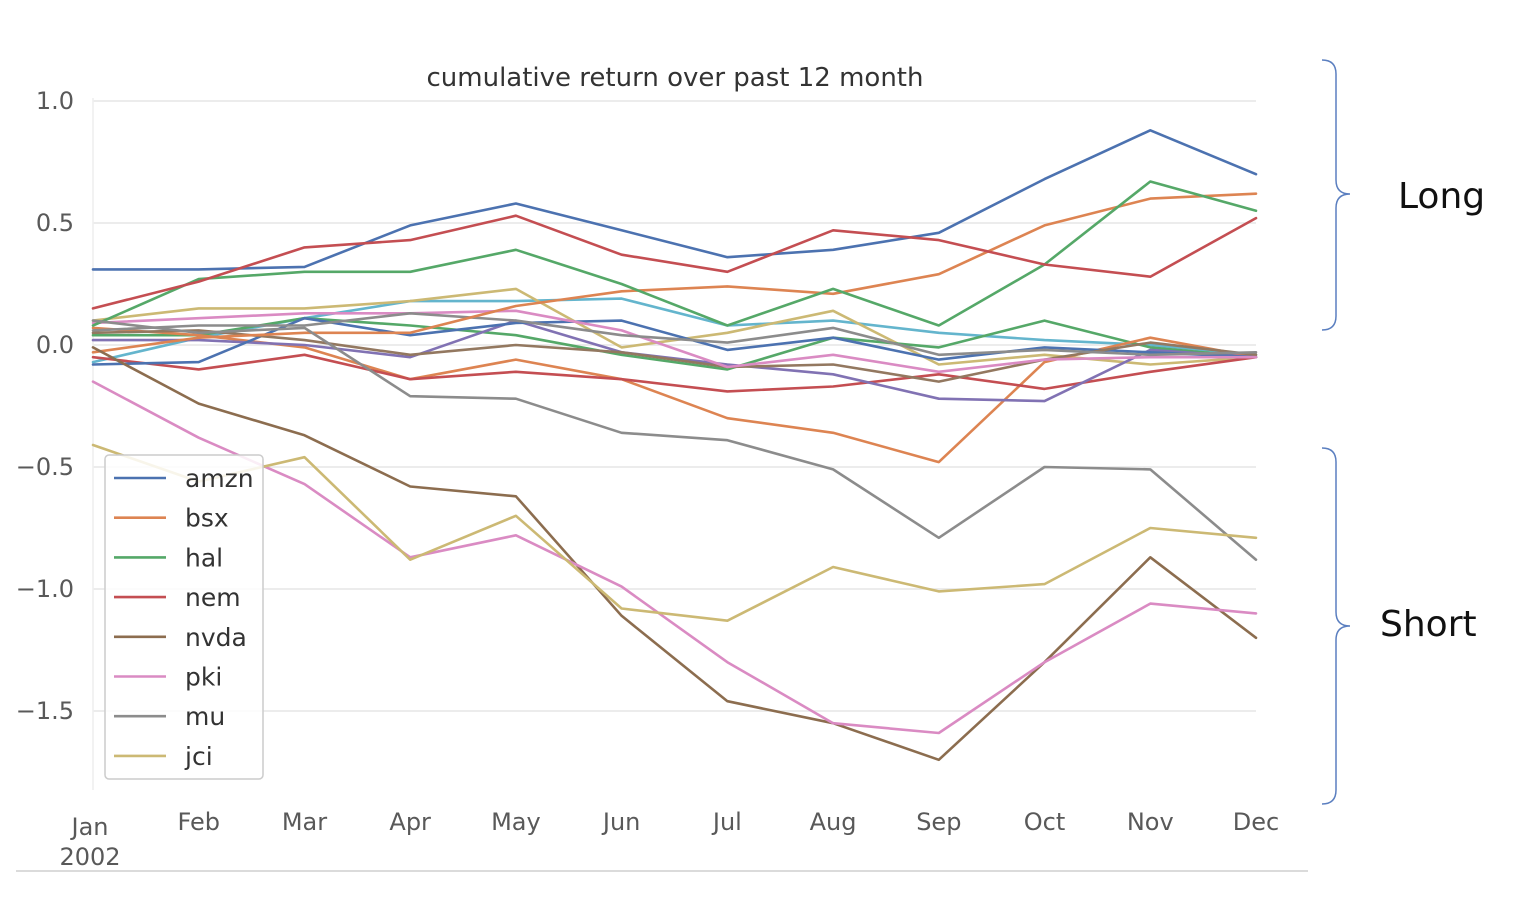 The image size is (1538, 906). What do you see at coordinates (55, 101) in the screenshot?
I see `y-tick-label: 1.0` at bounding box center [55, 101].